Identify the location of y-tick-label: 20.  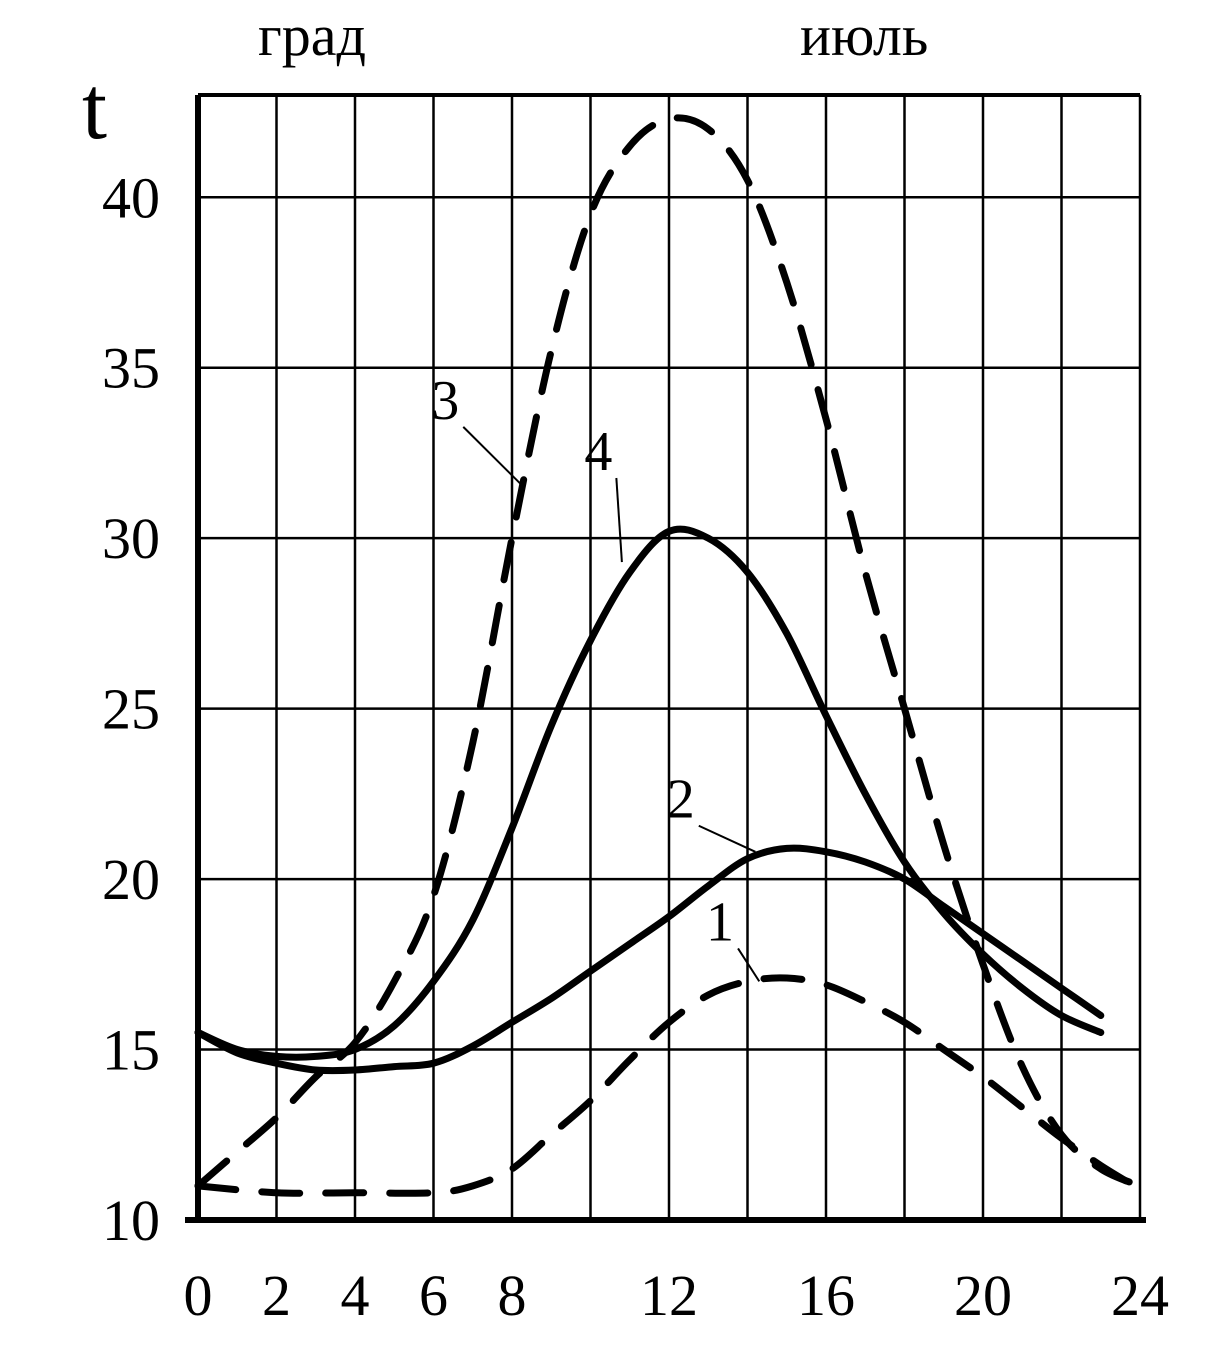
(131, 879).